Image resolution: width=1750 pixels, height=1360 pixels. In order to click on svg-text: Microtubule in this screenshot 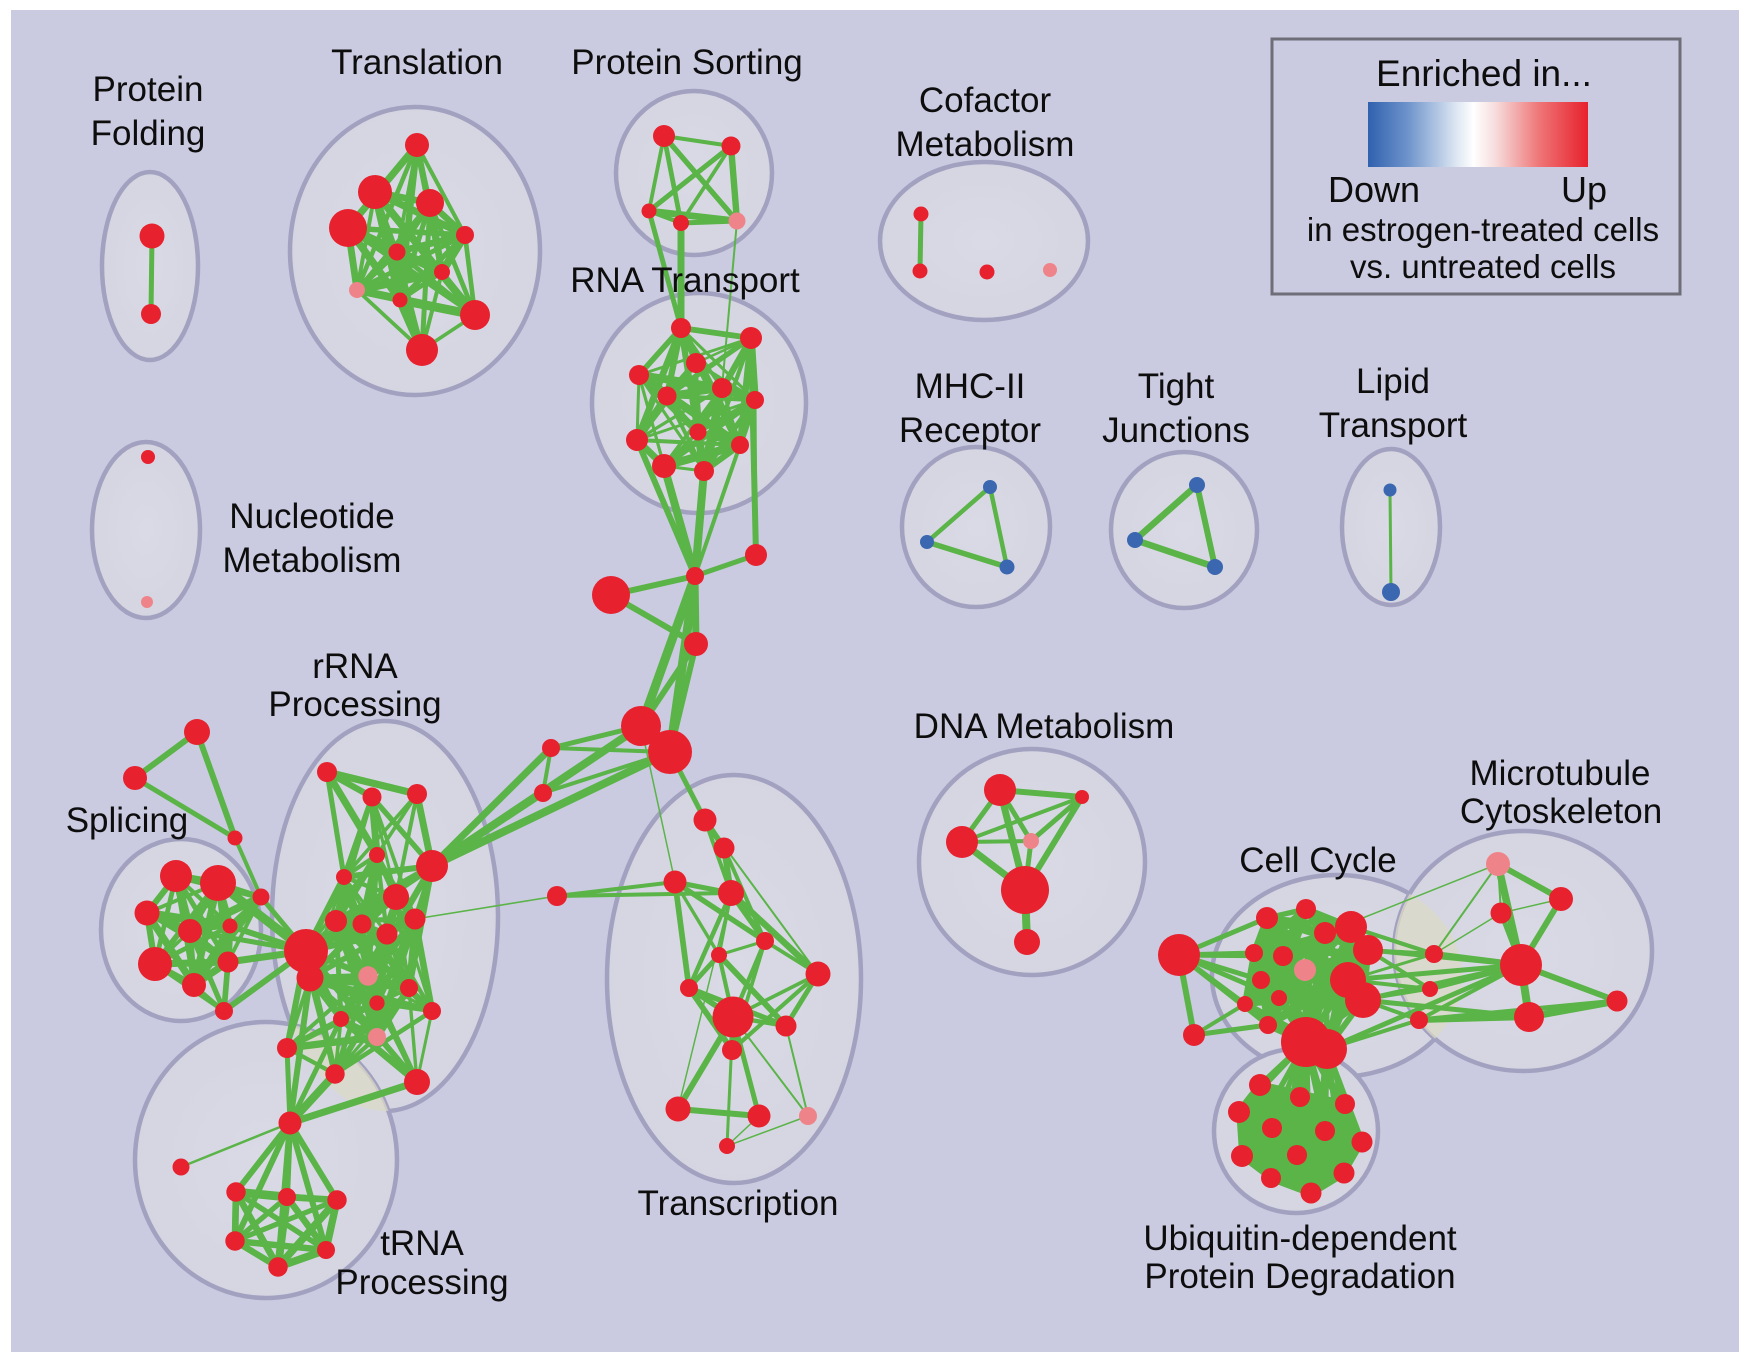, I will do `click(1560, 773)`.